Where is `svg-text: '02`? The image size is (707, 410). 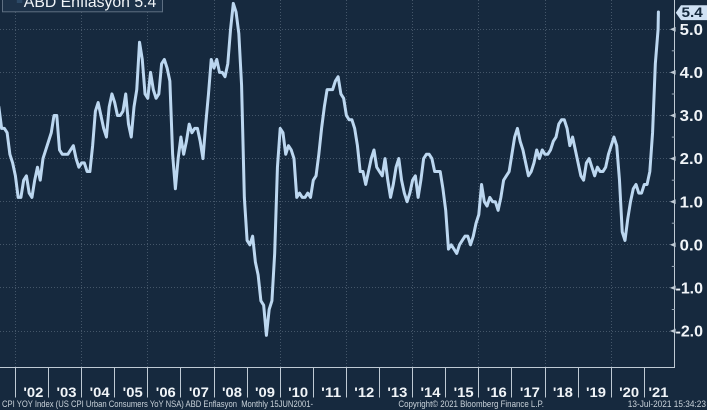 svg-text: '02 is located at coordinates (33, 392).